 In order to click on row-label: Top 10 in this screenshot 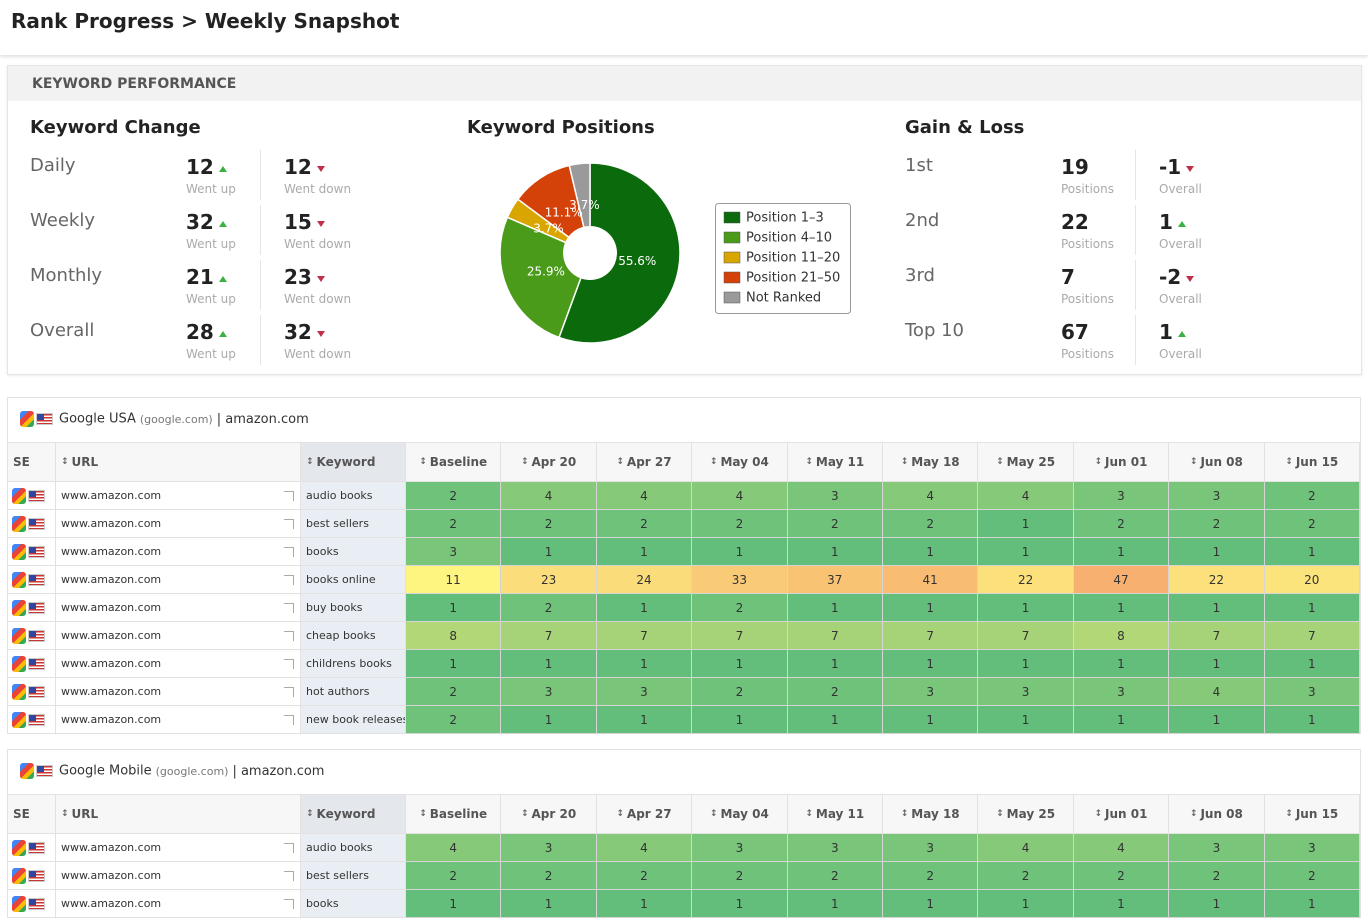, I will do `click(935, 330)`.